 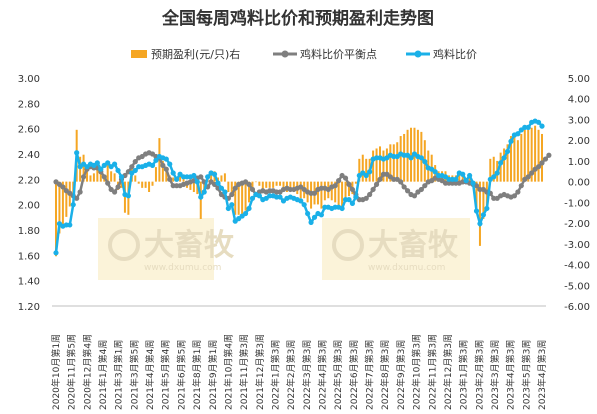 I want to click on x-tick-label: 2022年11月第3周, so click(x=432, y=372).